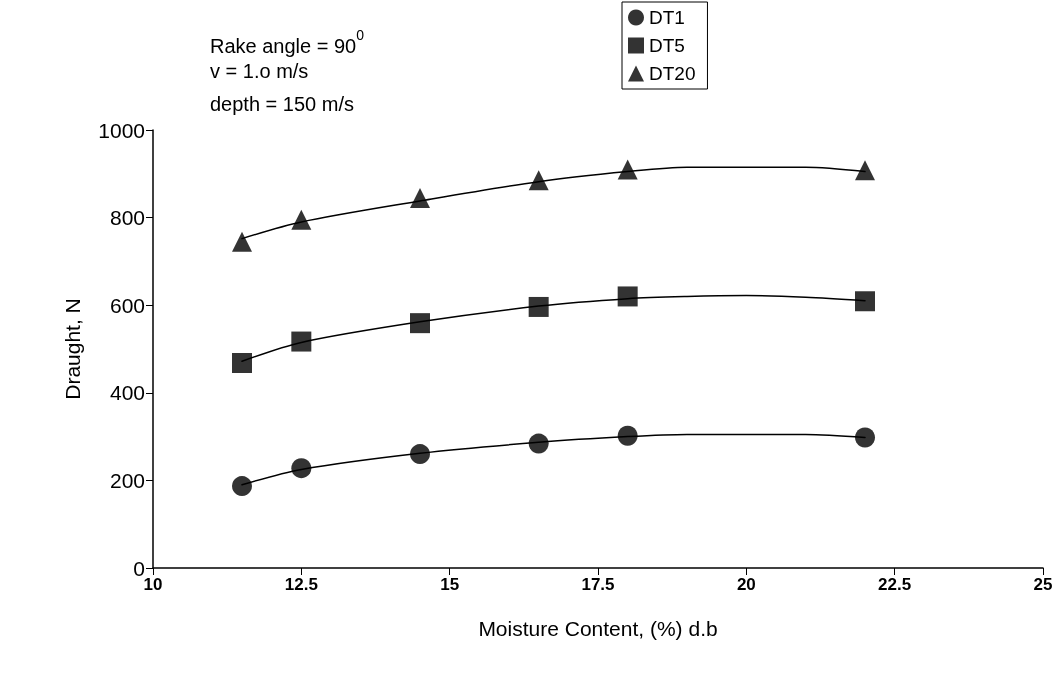 Image resolution: width=1058 pixels, height=673 pixels. What do you see at coordinates (598, 628) in the screenshot?
I see `x-axis-title: Moisture Content, (%) d.b` at bounding box center [598, 628].